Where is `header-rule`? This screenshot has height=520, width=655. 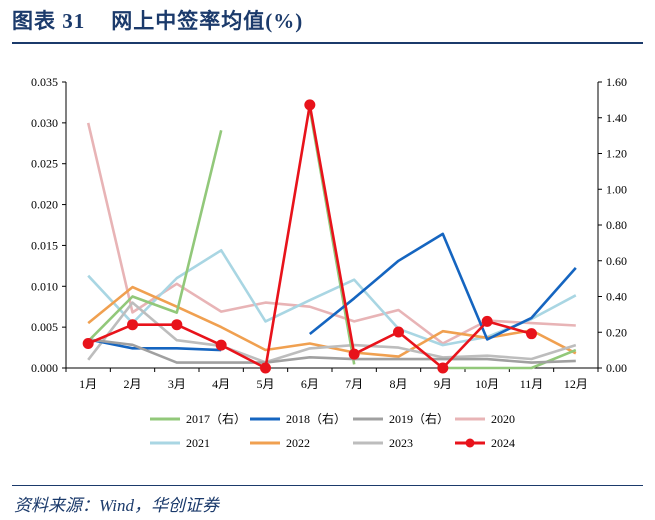
header-rule is located at coordinates (327, 43).